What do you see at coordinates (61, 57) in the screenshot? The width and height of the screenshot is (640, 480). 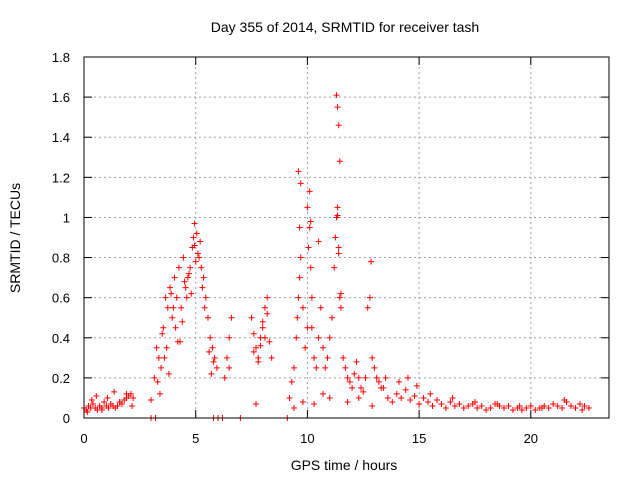 I see `y-tick-label: 1.8` at bounding box center [61, 57].